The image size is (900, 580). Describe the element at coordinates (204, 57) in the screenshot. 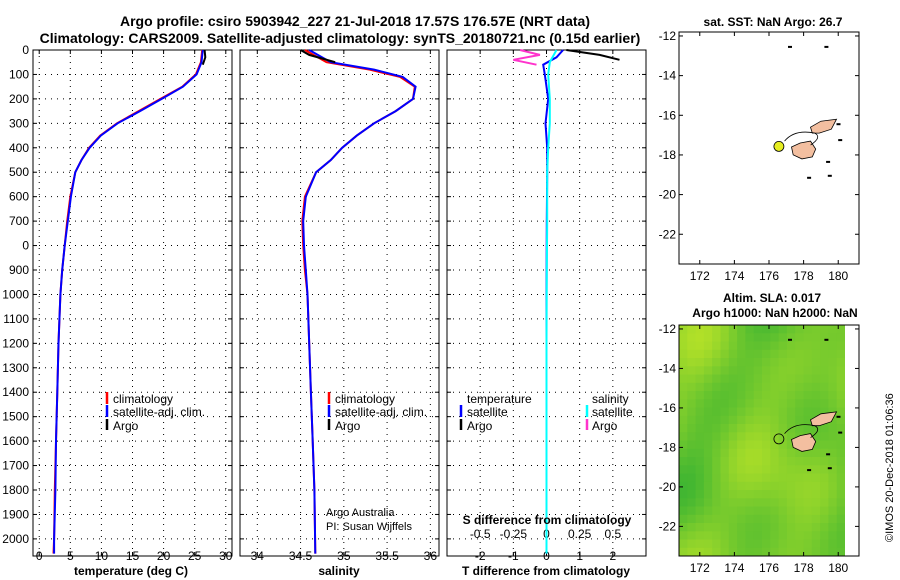

I see `series-line-argo` at that location.